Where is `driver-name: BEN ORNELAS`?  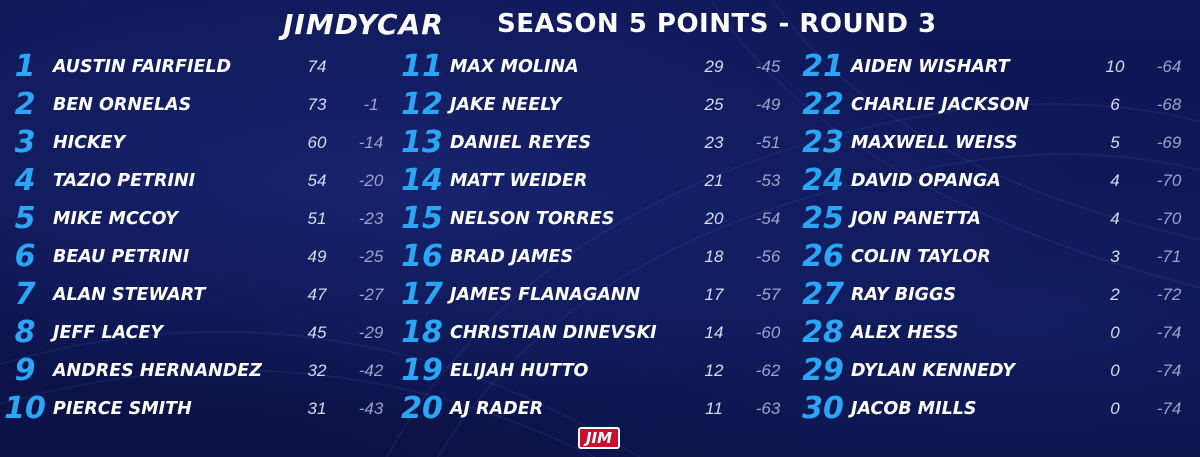 driver-name: BEN ORNELAS is located at coordinates (122, 105).